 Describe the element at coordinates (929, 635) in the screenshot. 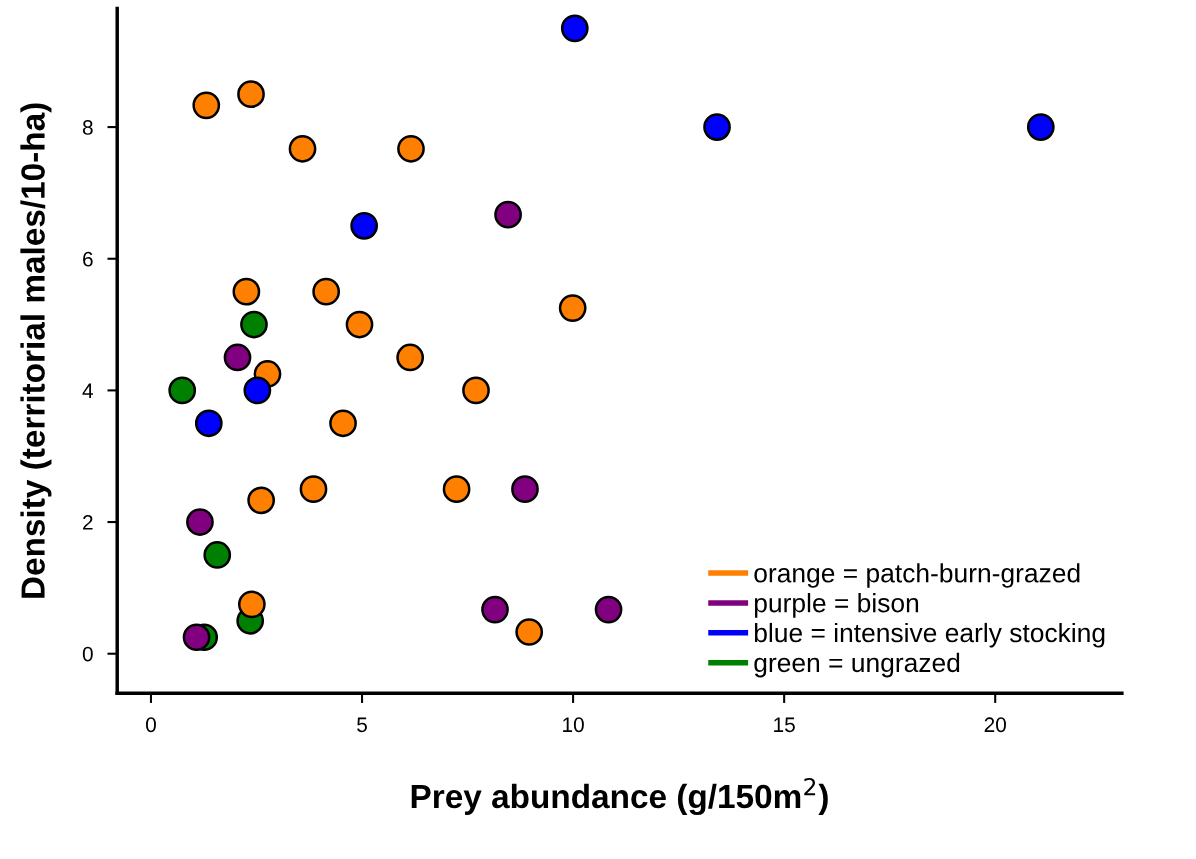

I see `legend-label: blue = intensive early stocking` at that location.